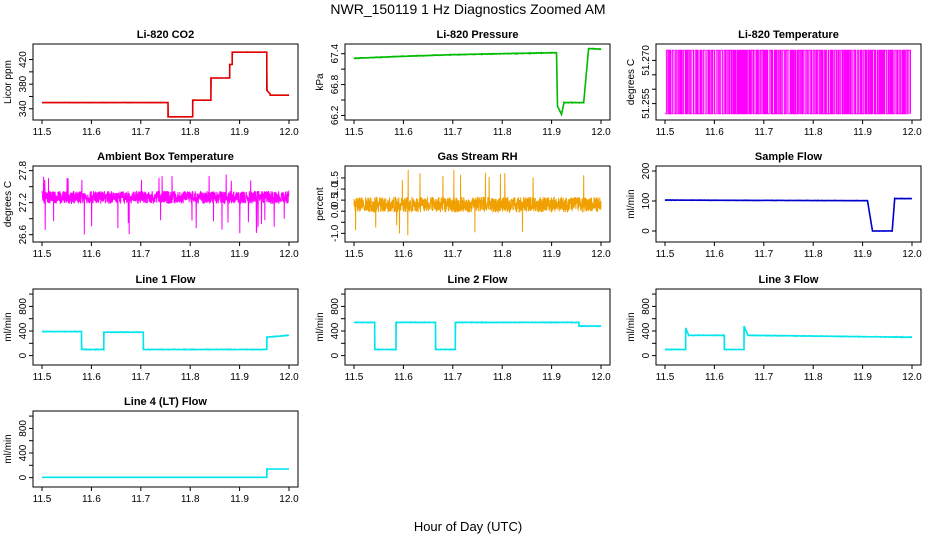  Describe the element at coordinates (477, 157) in the screenshot. I see `panel-title: Gas Stream RH` at that location.